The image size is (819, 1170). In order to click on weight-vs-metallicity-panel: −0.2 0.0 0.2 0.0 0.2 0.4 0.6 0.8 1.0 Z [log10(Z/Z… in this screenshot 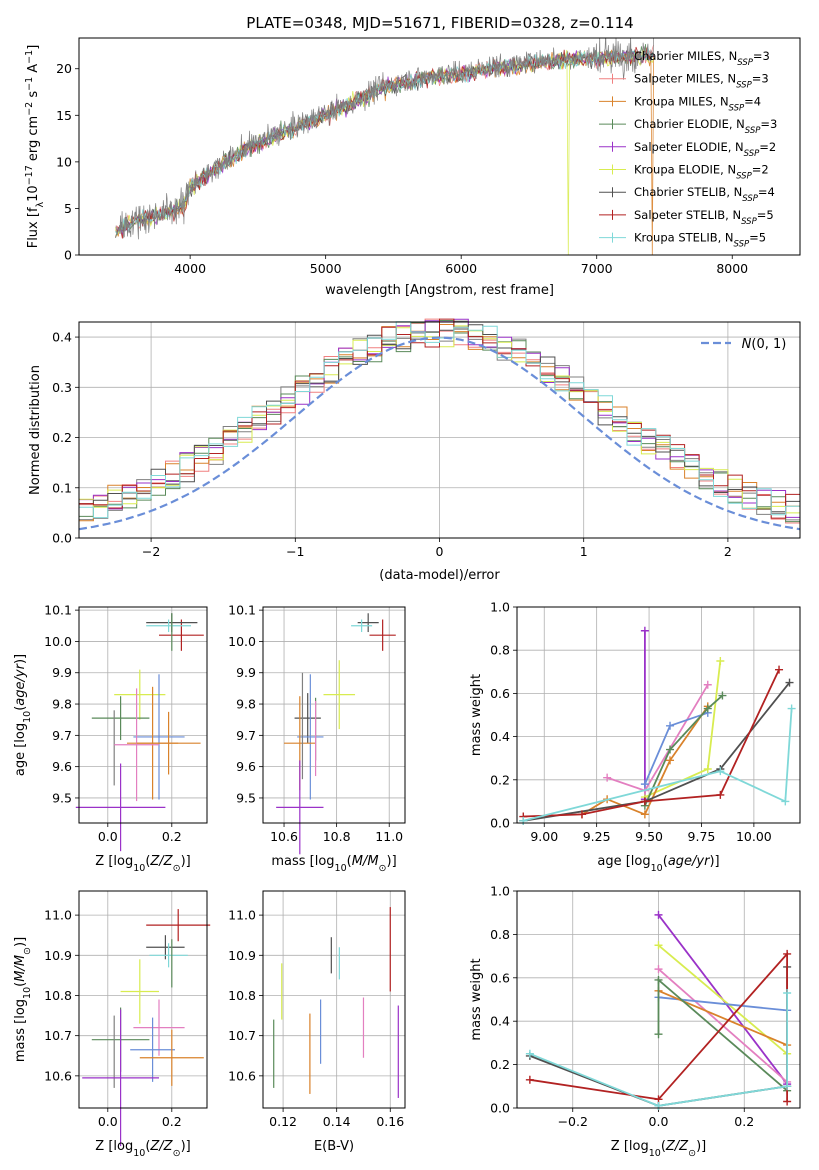, I will do `click(635, 1021)`.